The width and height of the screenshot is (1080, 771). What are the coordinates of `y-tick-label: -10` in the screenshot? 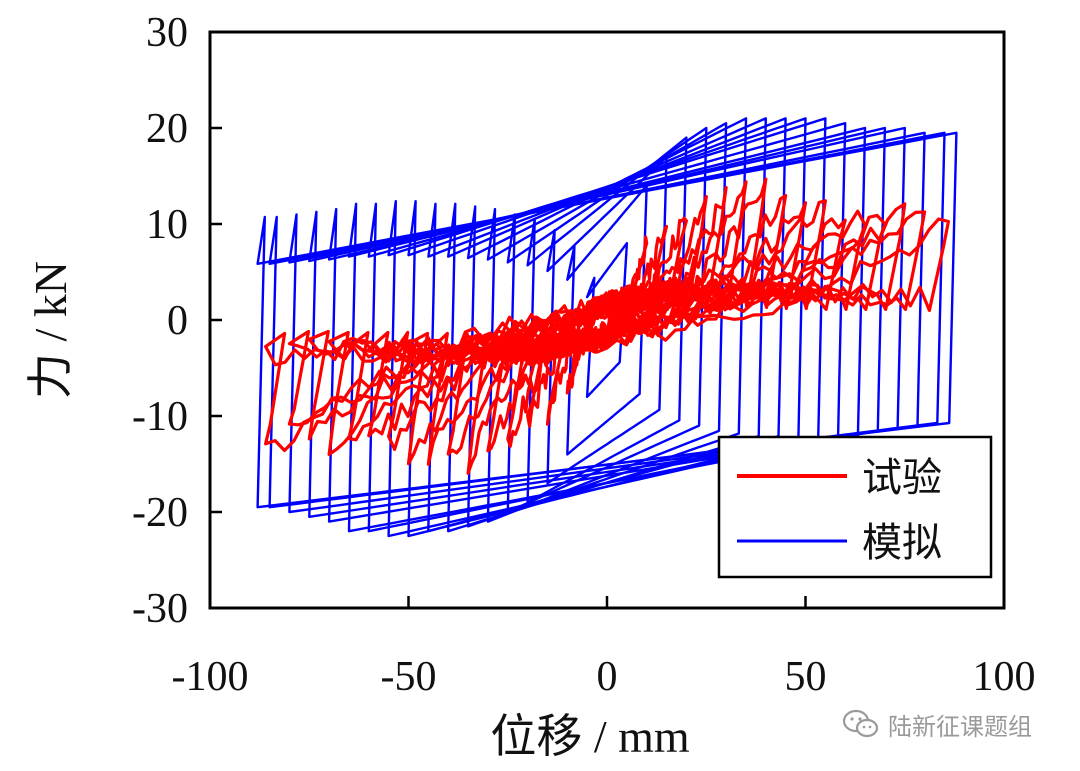 It's located at (160, 417).